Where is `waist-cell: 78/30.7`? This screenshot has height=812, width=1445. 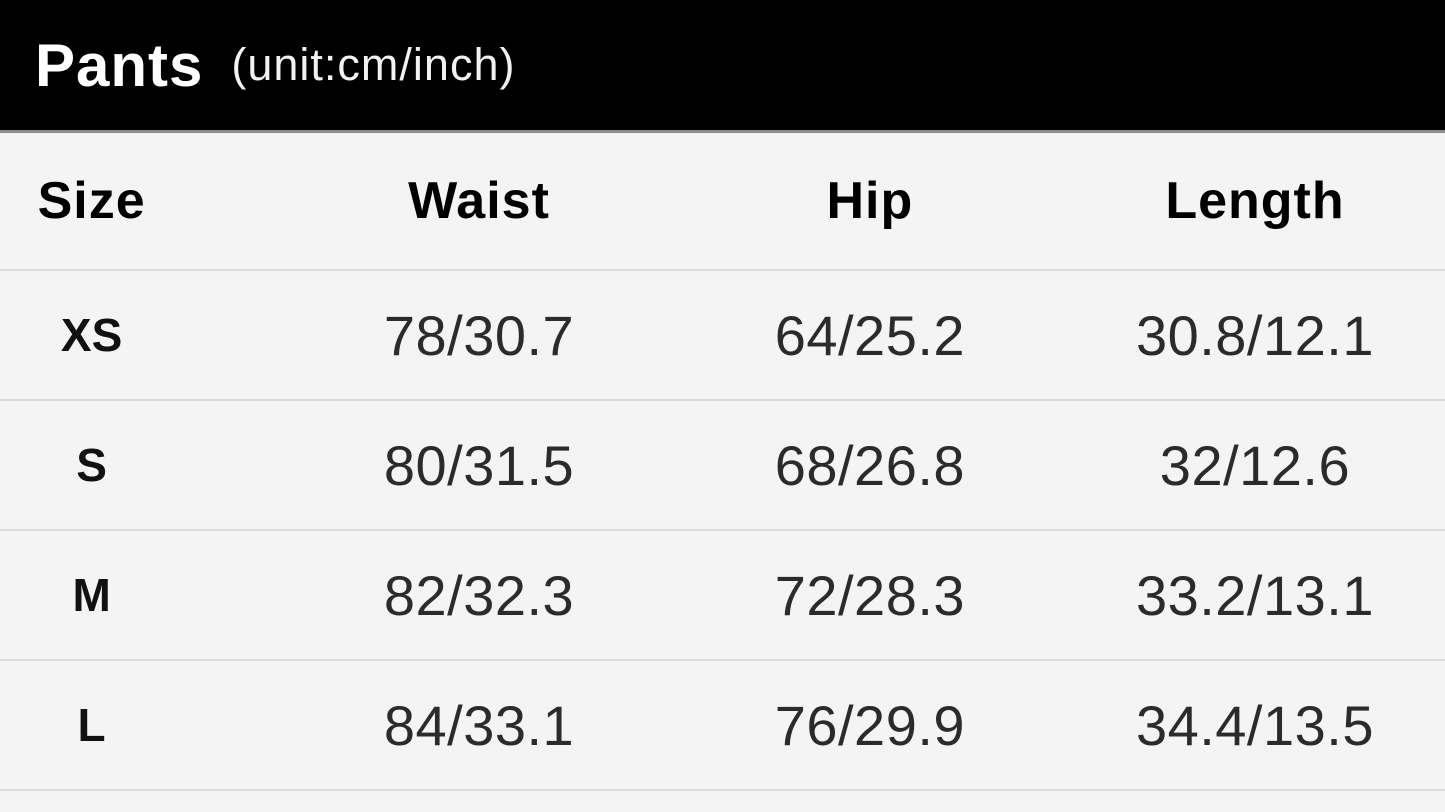 waist-cell: 78/30.7 is located at coordinates (479, 335).